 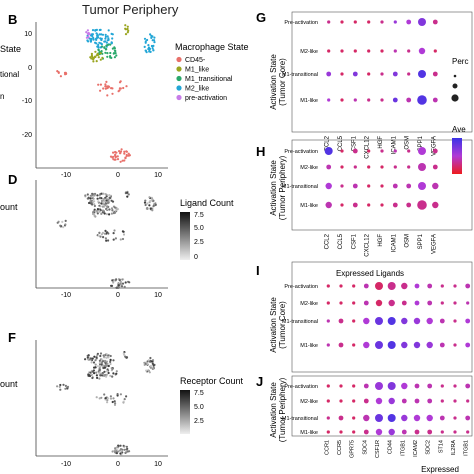 What do you see at coordinates (179, 97) in the screenshot?
I see `legend-swatch` at bounding box center [179, 97].